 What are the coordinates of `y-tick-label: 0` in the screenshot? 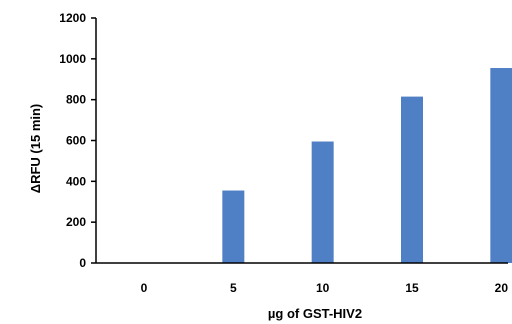 It's located at (82, 263).